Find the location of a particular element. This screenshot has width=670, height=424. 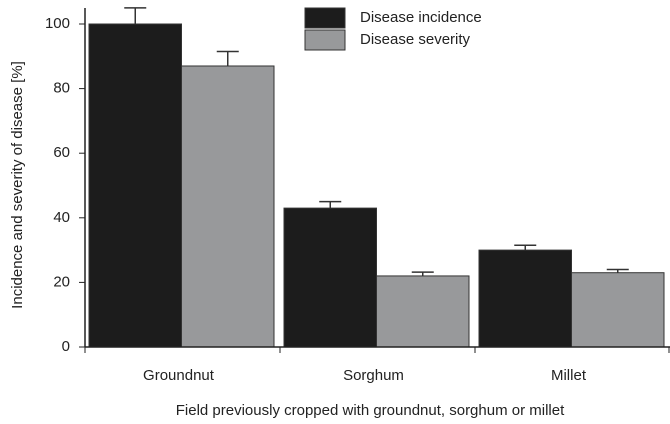

legend-label: Disease incidence is located at coordinates (421, 17).